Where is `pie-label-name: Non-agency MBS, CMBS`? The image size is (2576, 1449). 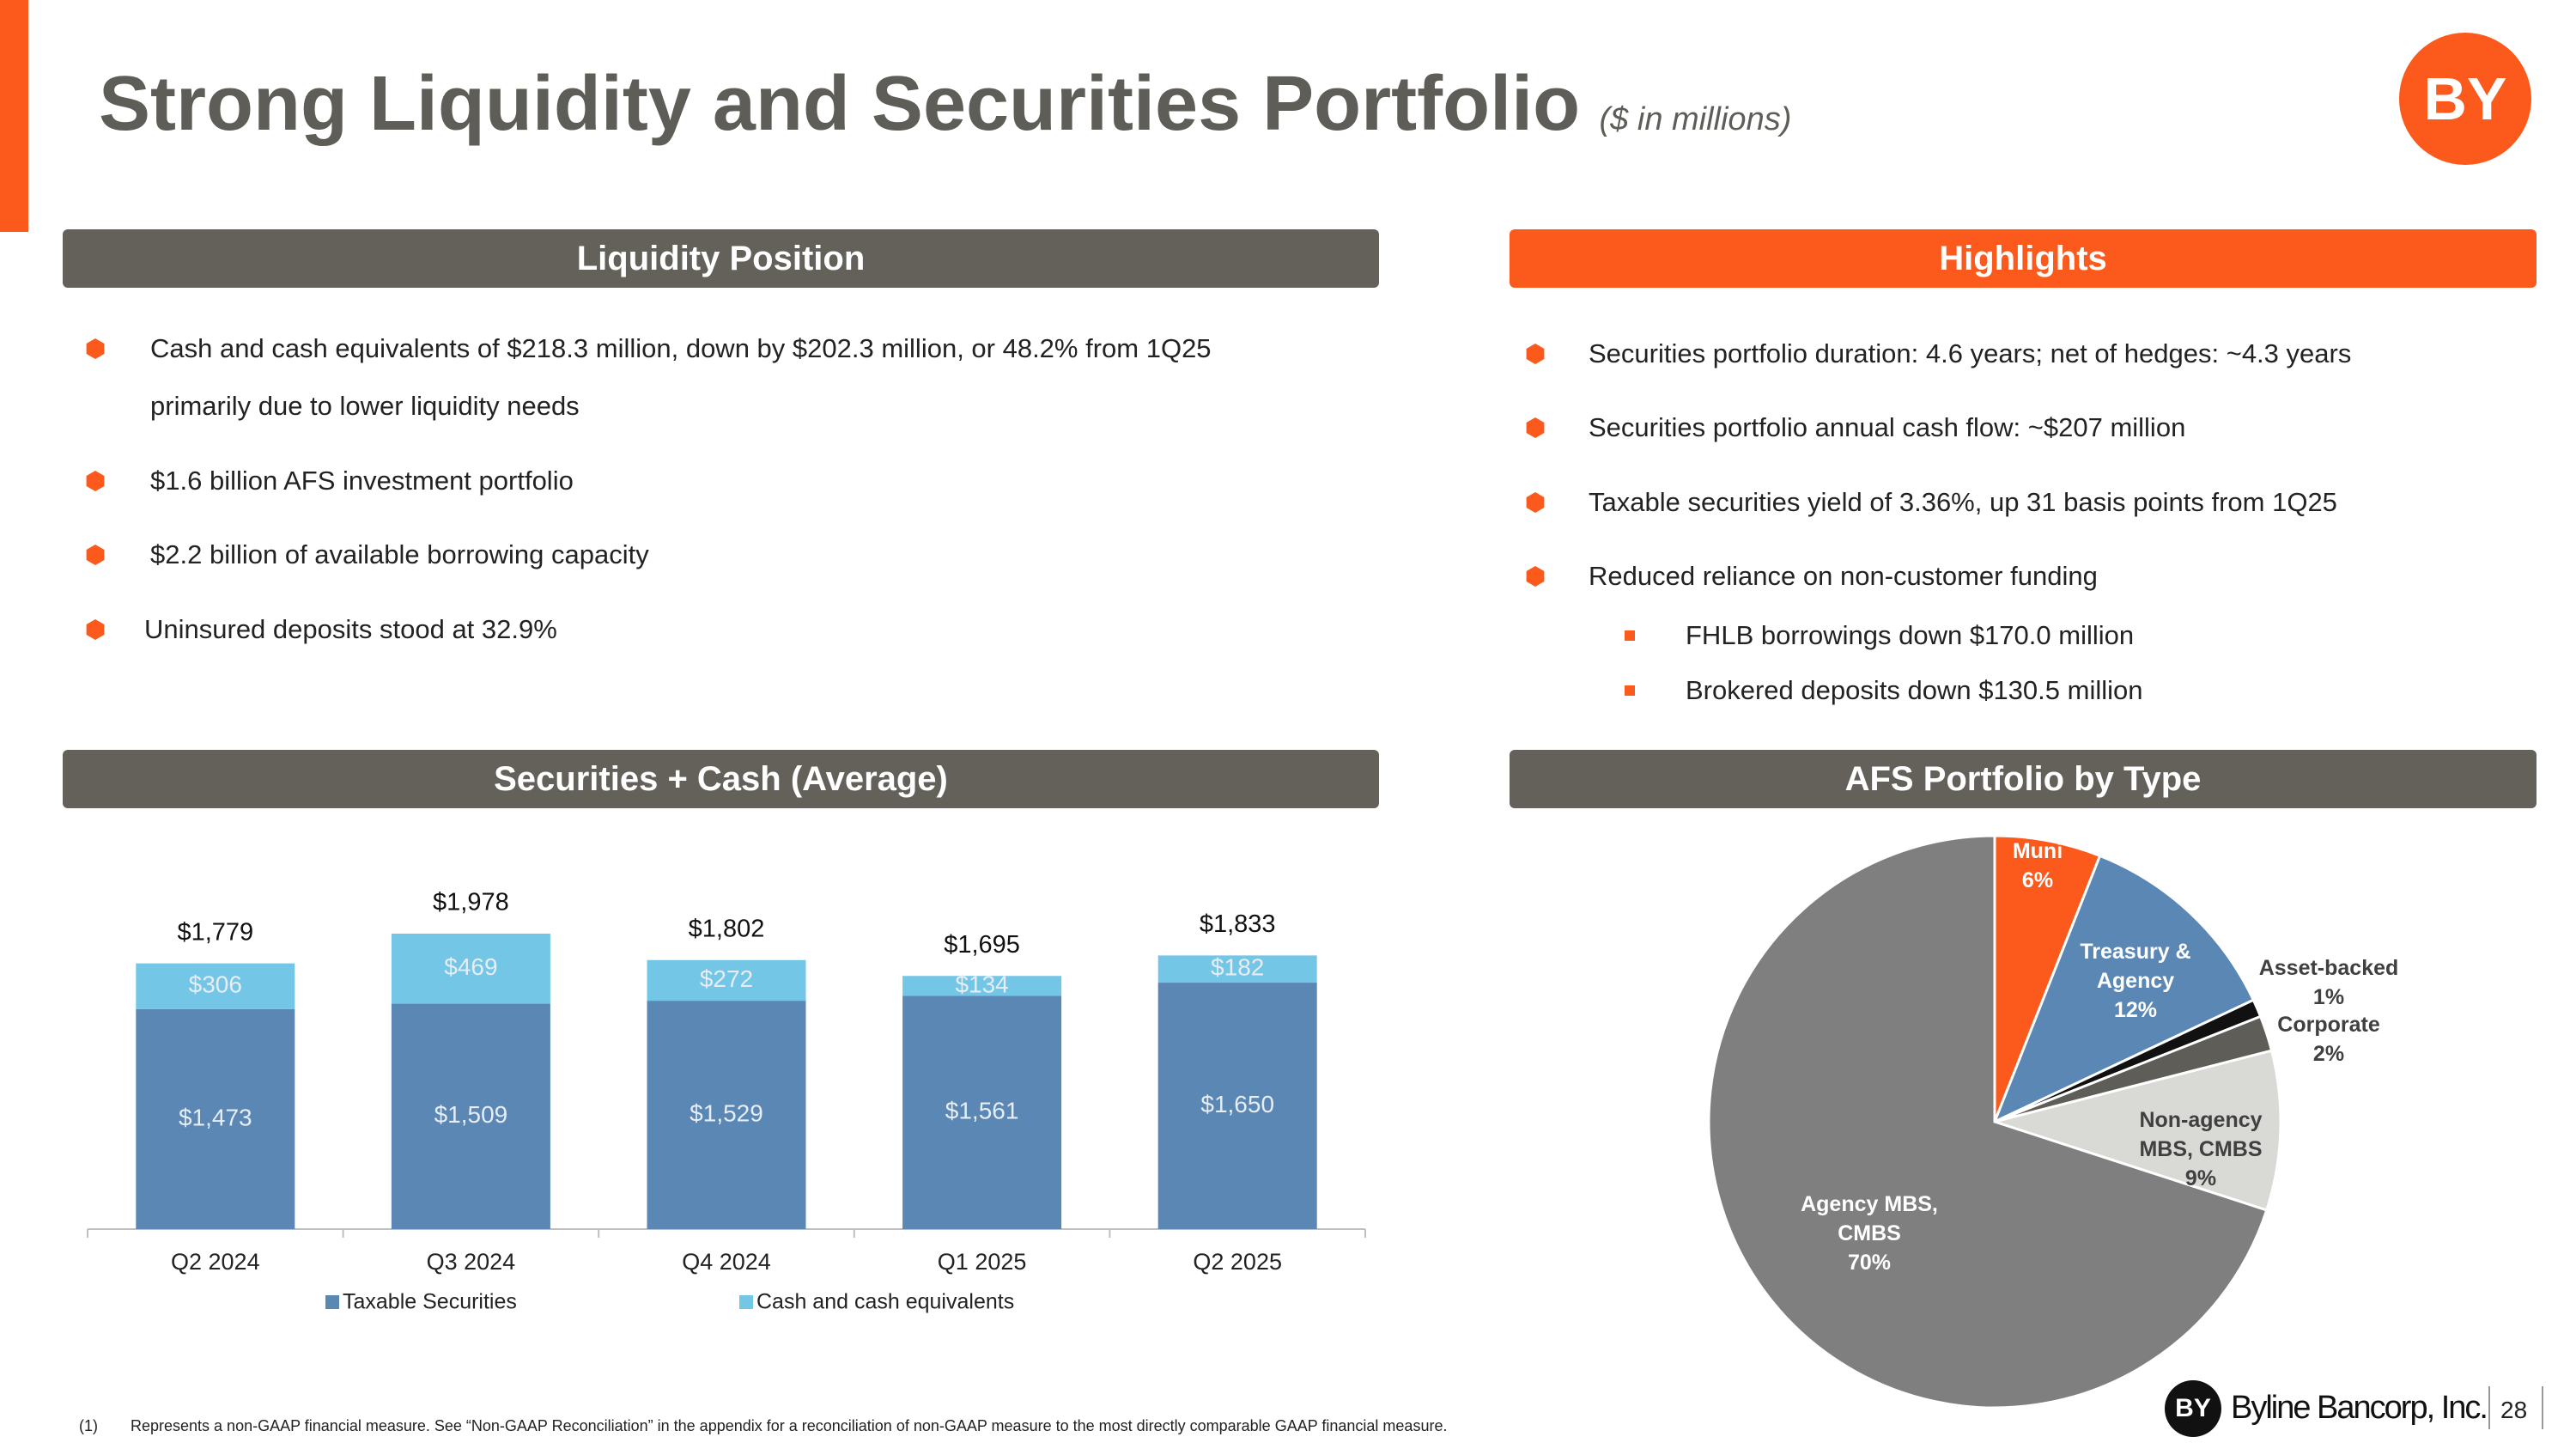
pie-label-name: Non-agency MBS, CMBS is located at coordinates (2201, 1134).